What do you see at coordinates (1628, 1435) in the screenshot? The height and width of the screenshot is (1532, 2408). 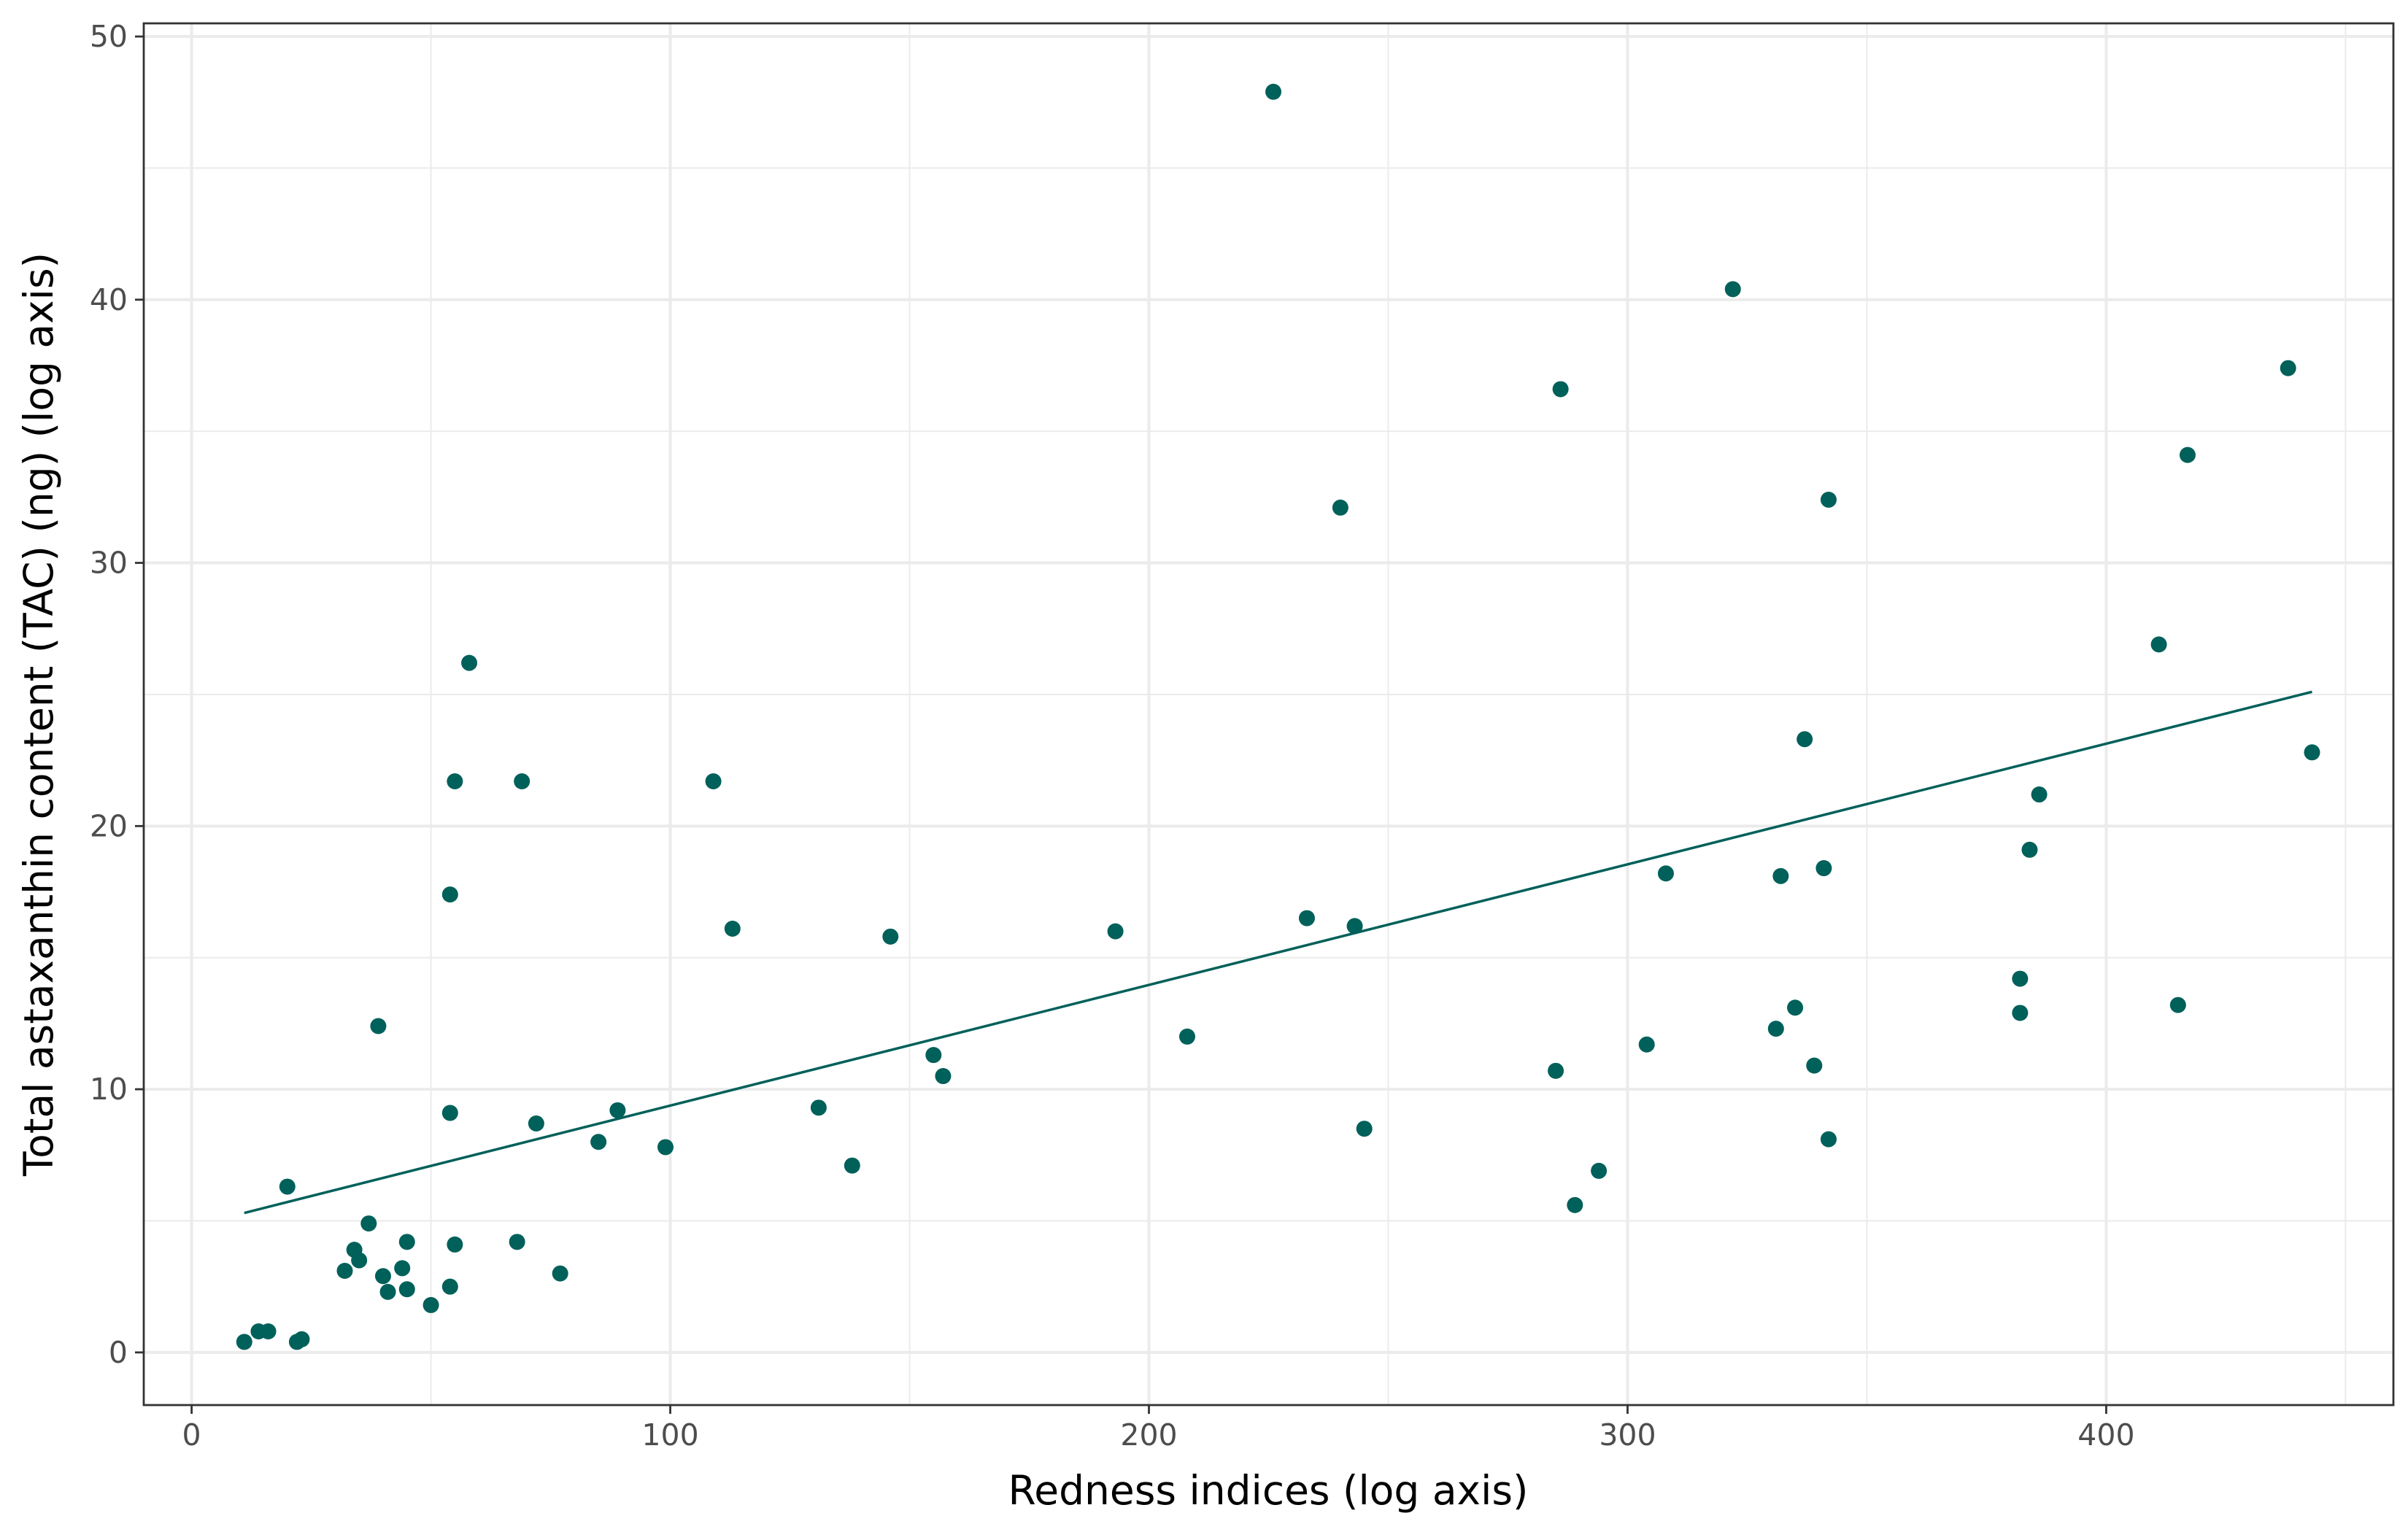 I see `x-tick-label: 300` at bounding box center [1628, 1435].